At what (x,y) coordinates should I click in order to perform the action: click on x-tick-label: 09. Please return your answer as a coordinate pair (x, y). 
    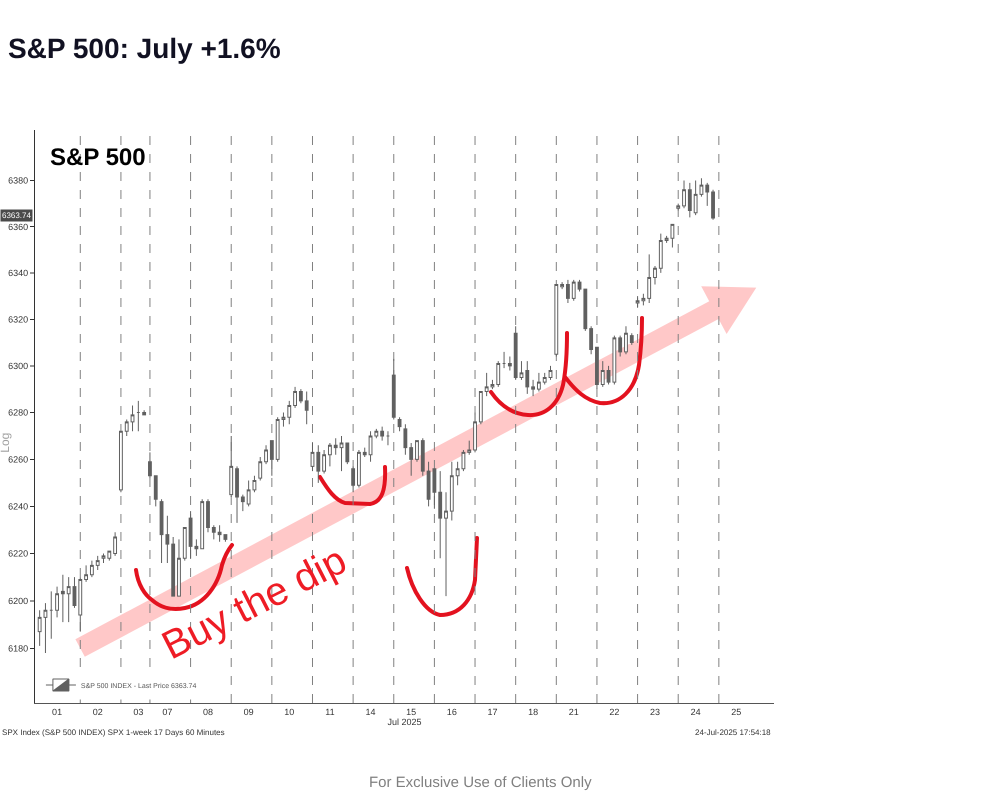
    Looking at the image, I should click on (249, 711).